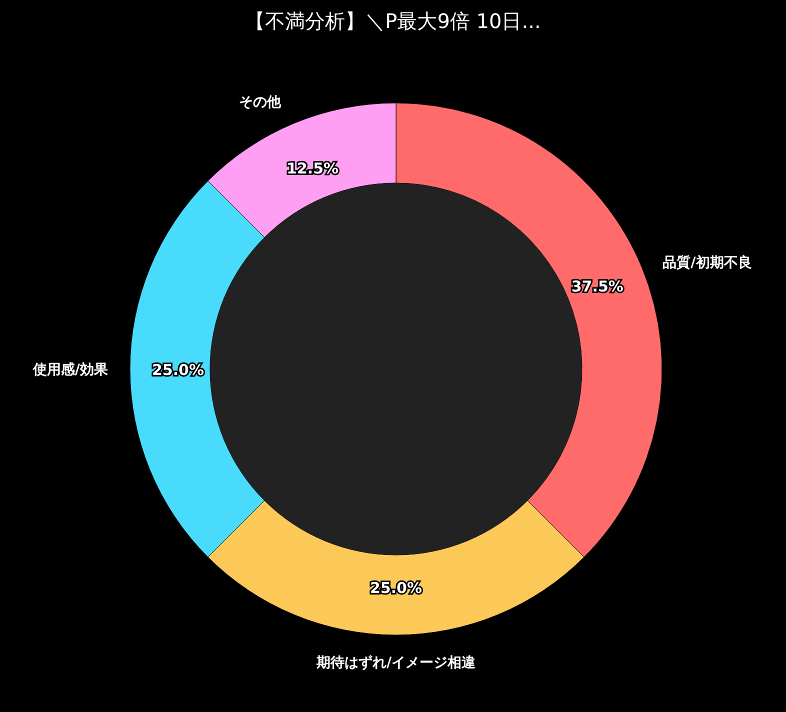 This screenshot has width=786, height=712. Describe the element at coordinates (312, 169) in the screenshot. I see `data-label: 12.5%` at that location.